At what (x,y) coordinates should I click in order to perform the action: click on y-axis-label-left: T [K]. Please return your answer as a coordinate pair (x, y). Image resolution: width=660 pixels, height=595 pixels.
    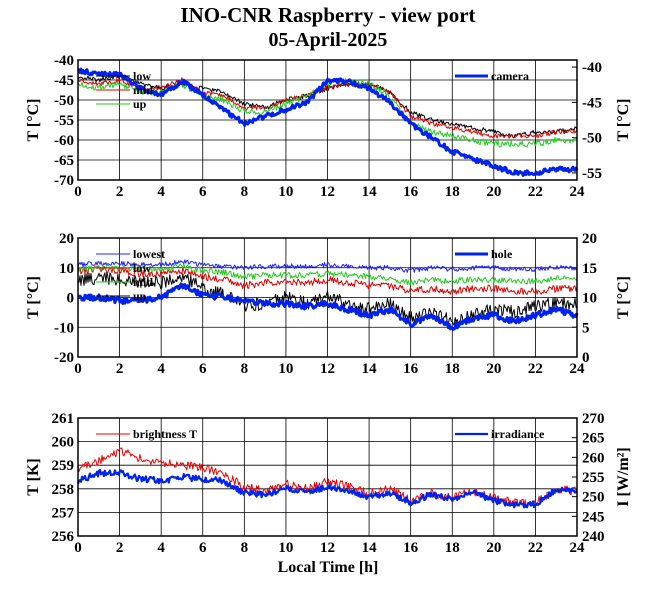
    Looking at the image, I should click on (33, 476).